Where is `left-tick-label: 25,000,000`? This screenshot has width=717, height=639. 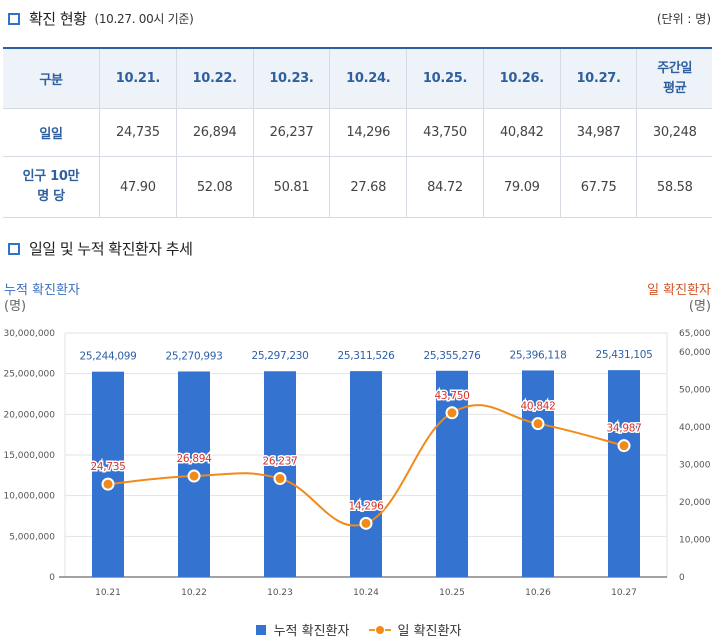 left-tick-label: 25,000,000 is located at coordinates (29, 375).